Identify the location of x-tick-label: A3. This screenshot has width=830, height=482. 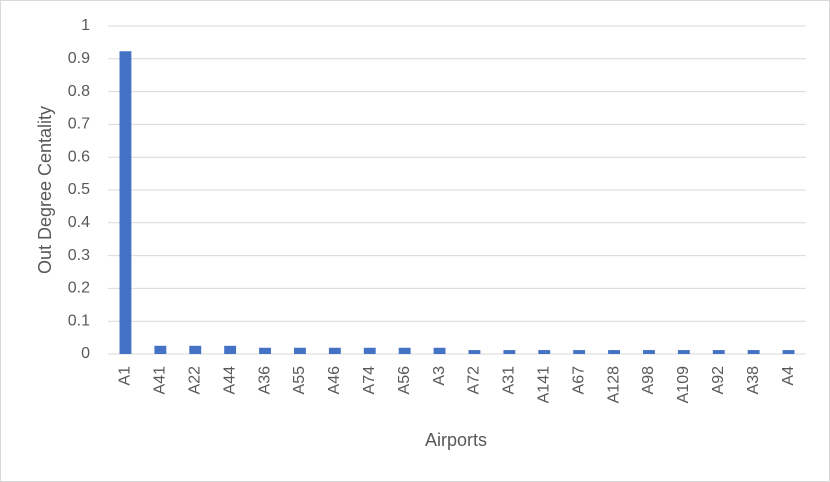
(439, 376).